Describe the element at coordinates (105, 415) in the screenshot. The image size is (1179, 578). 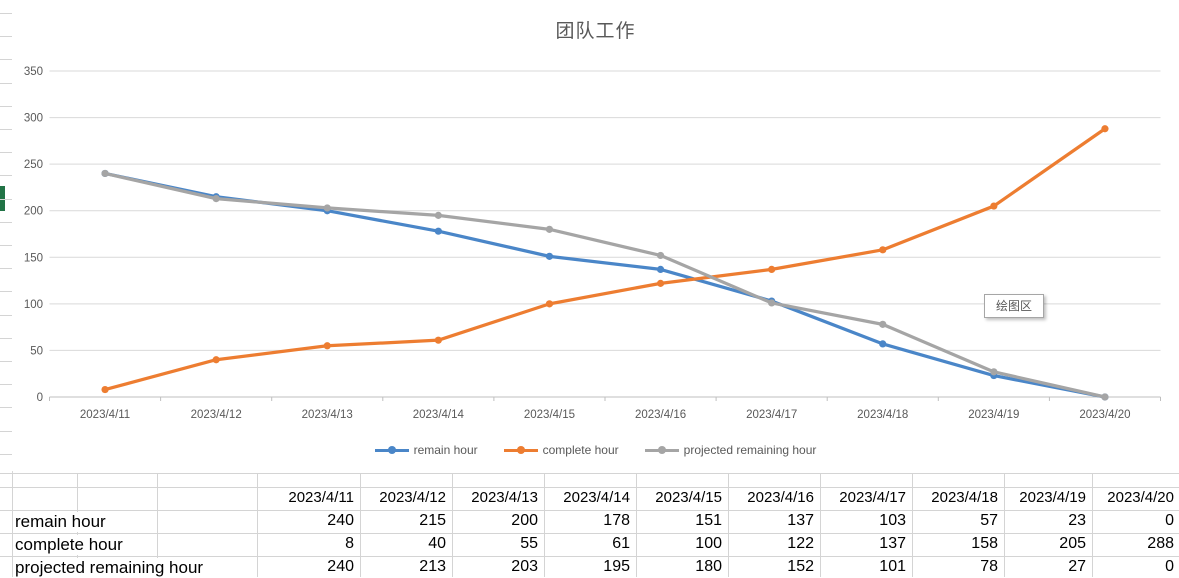
I see `x-axis-label: 2023/4/11` at that location.